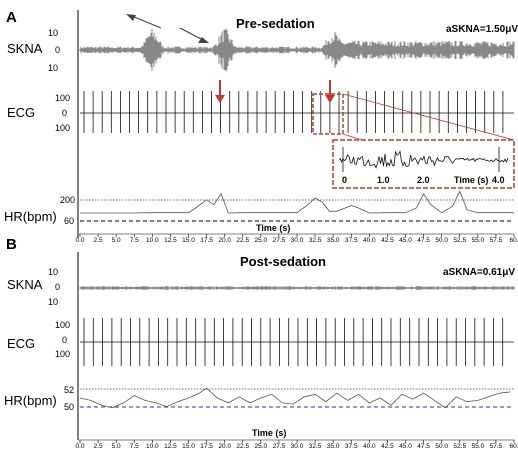 The height and width of the screenshot is (451, 518). Describe the element at coordinates (297, 288) in the screenshot. I see `skna-trace-b` at that location.